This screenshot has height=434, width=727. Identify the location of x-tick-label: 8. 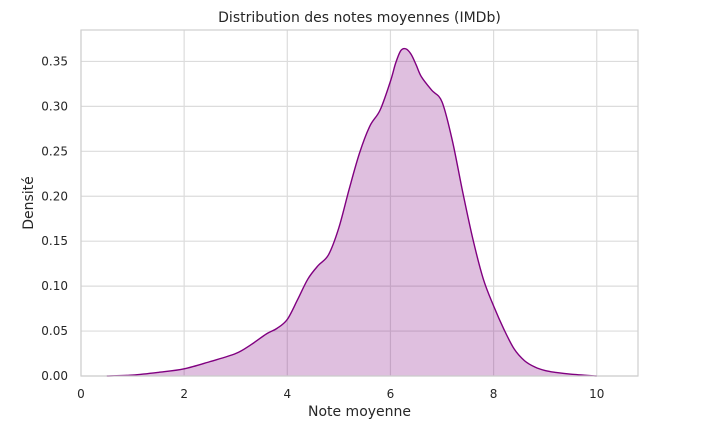
(494, 394).